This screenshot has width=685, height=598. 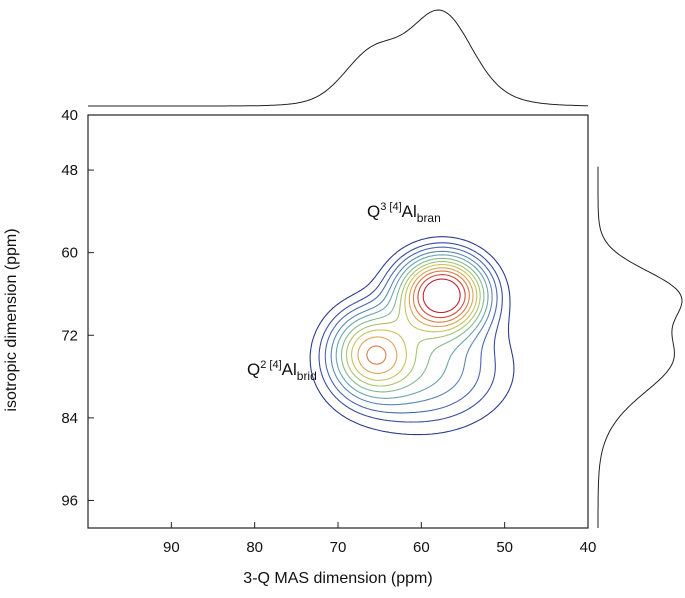 What do you see at coordinates (588, 547) in the screenshot?
I see `x-tick-label: 40` at bounding box center [588, 547].